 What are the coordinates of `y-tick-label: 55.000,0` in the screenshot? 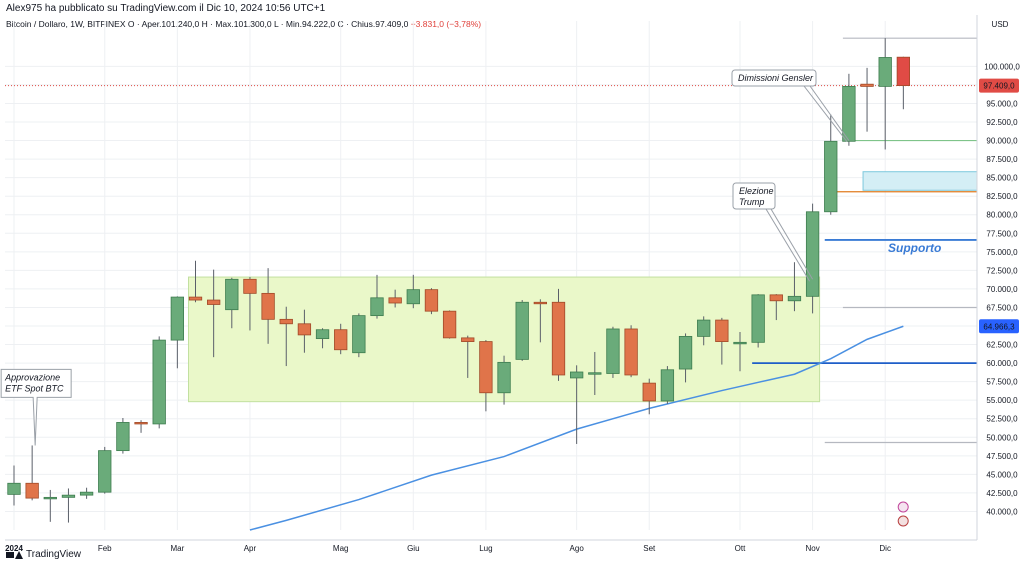 It's located at (1002, 400).